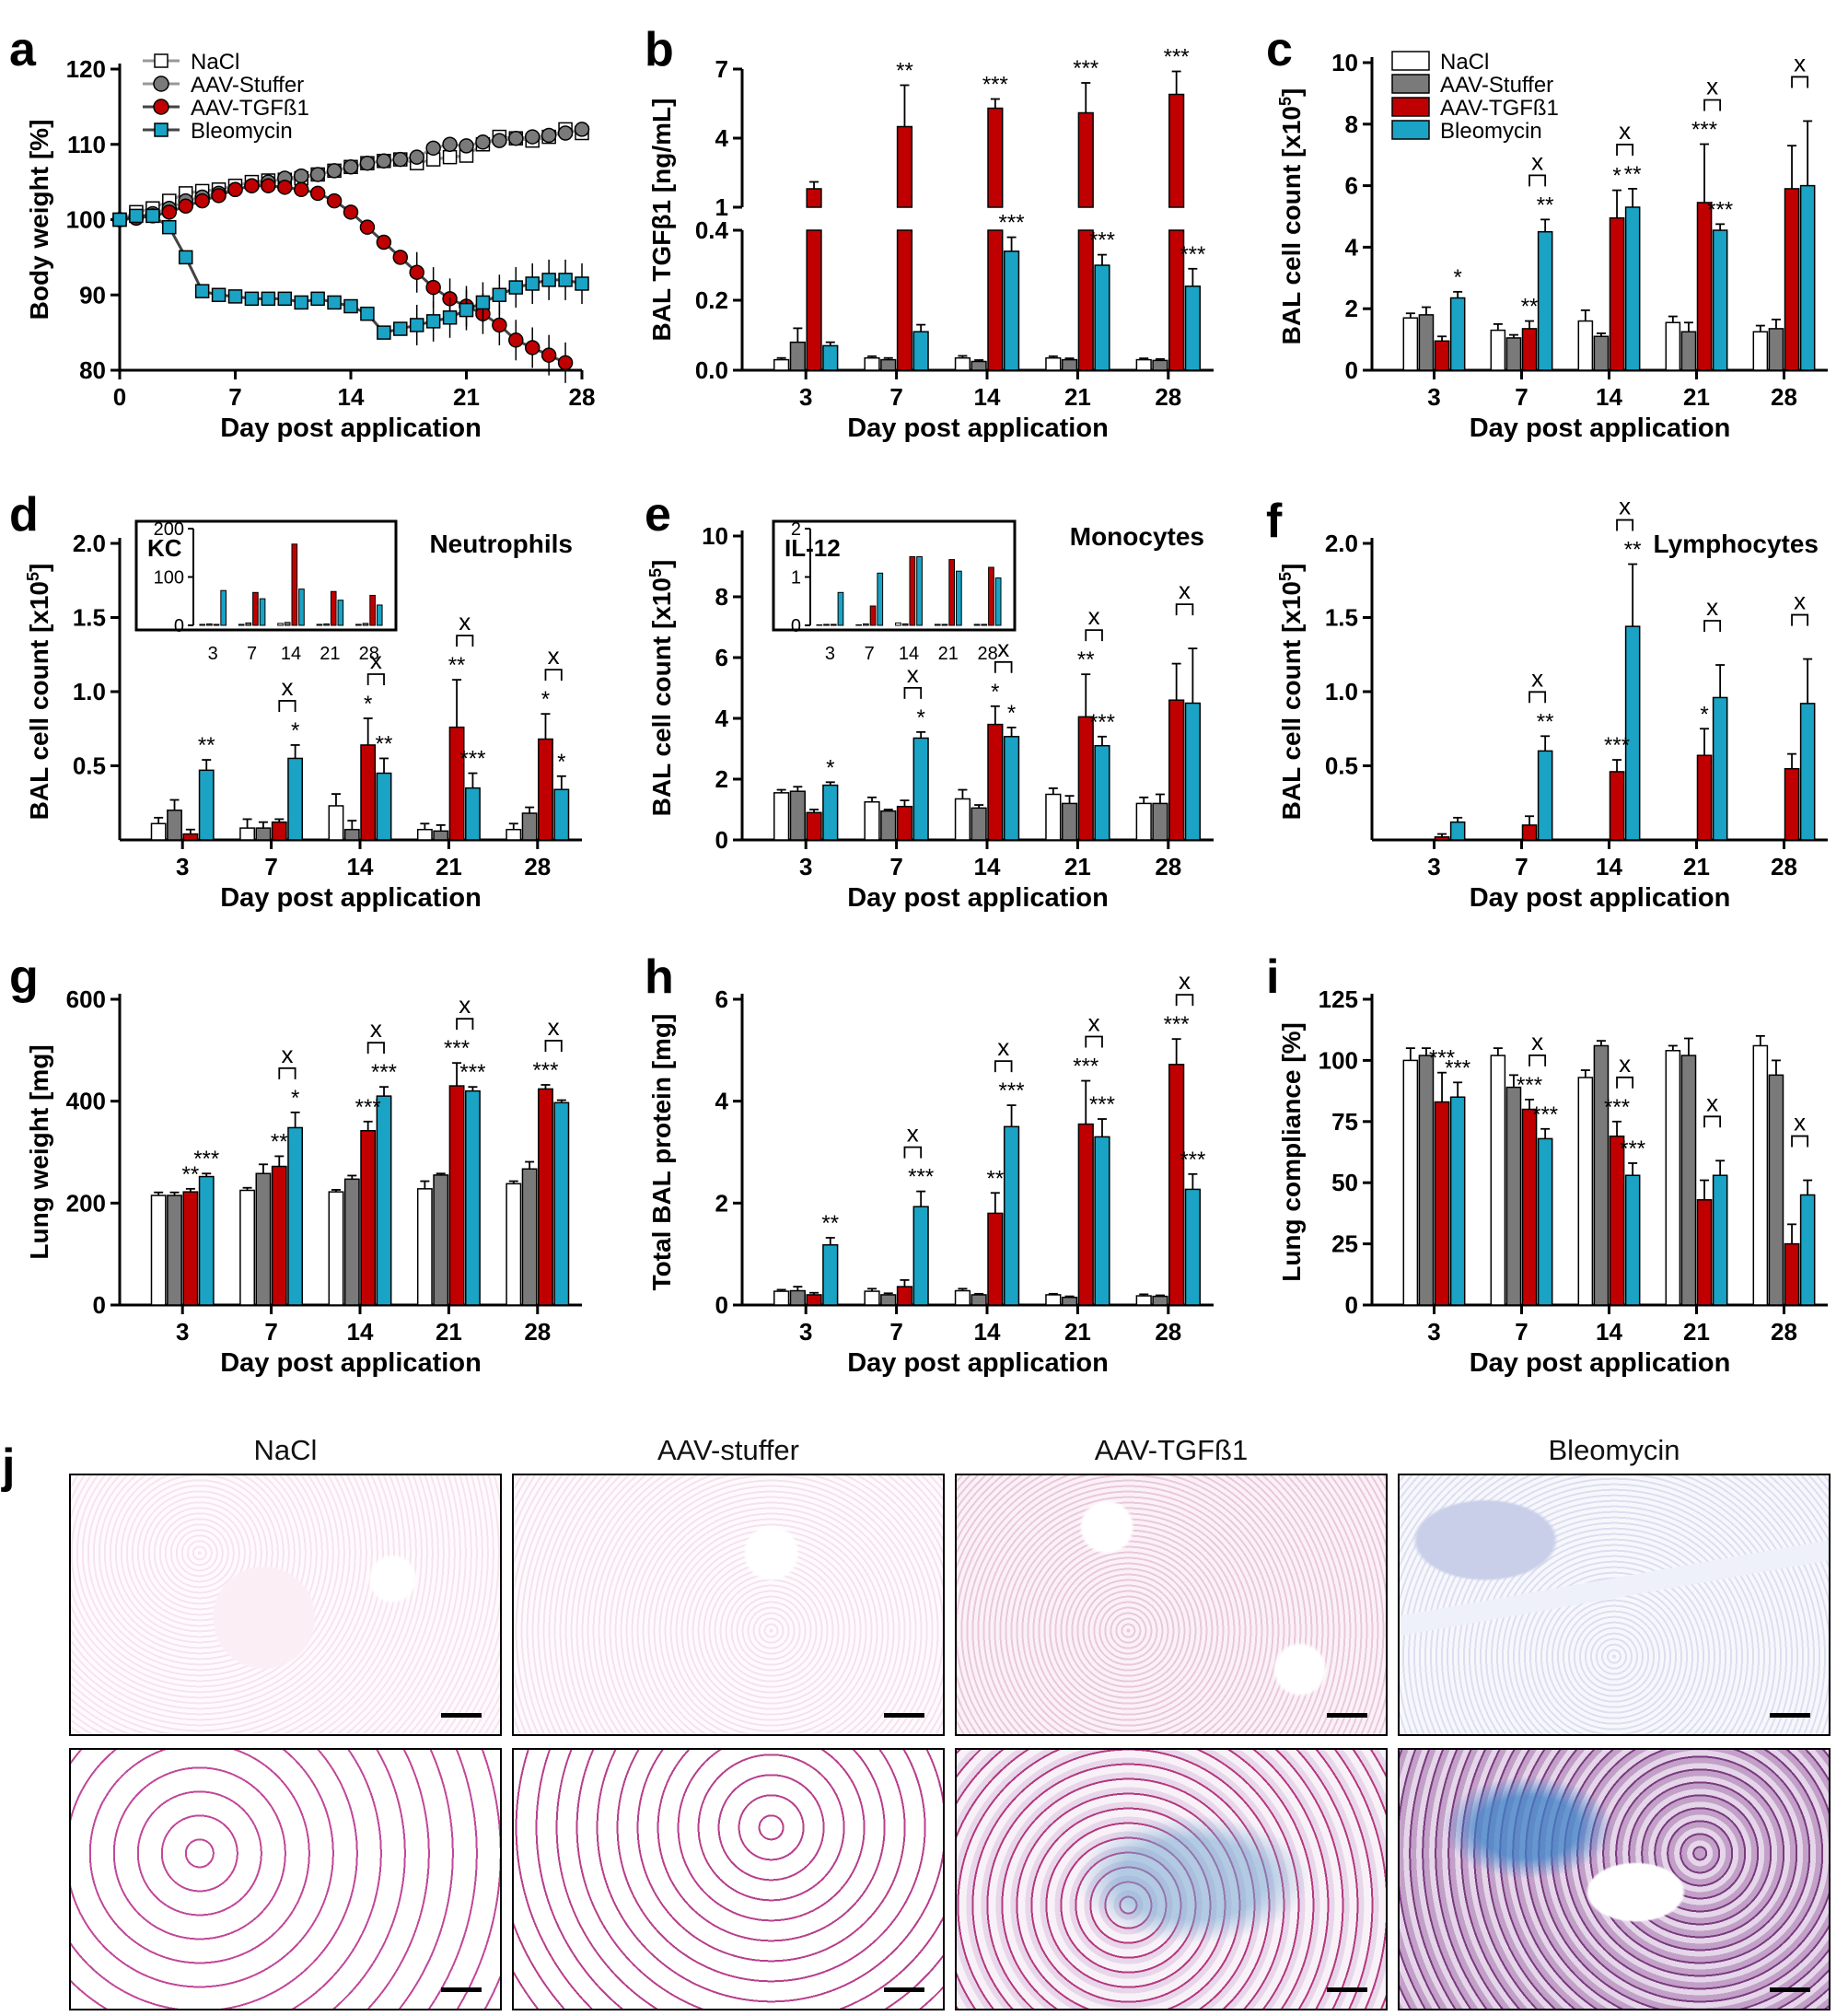  What do you see at coordinates (715, 536) in the screenshot?
I see `y-tick-label: 10` at bounding box center [715, 536].